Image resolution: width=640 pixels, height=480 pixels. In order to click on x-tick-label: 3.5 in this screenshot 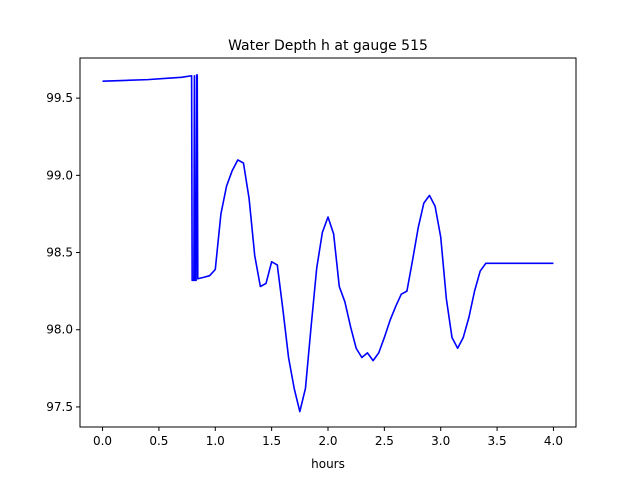, I will do `click(497, 441)`.